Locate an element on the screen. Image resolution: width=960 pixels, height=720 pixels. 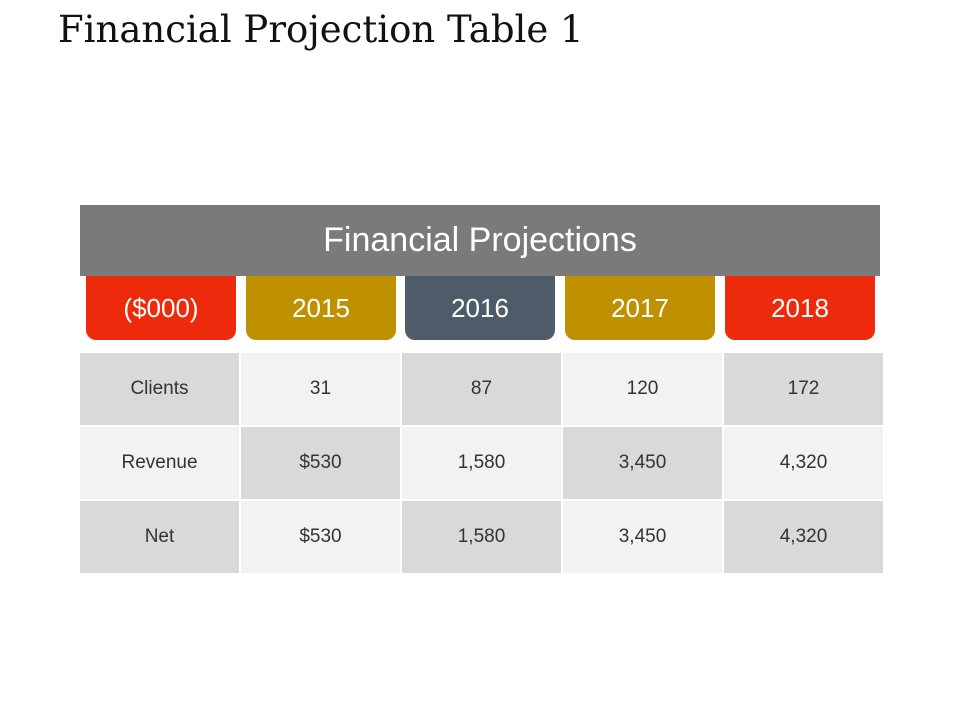
header-tab-2018: 2018 is located at coordinates (800, 304).